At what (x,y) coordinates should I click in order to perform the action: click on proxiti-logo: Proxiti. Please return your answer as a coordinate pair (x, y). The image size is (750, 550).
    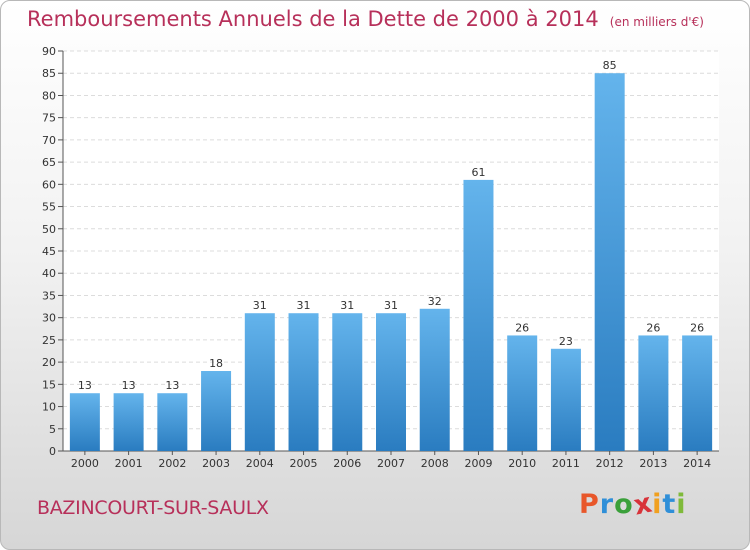
    Looking at the image, I should click on (633, 504).